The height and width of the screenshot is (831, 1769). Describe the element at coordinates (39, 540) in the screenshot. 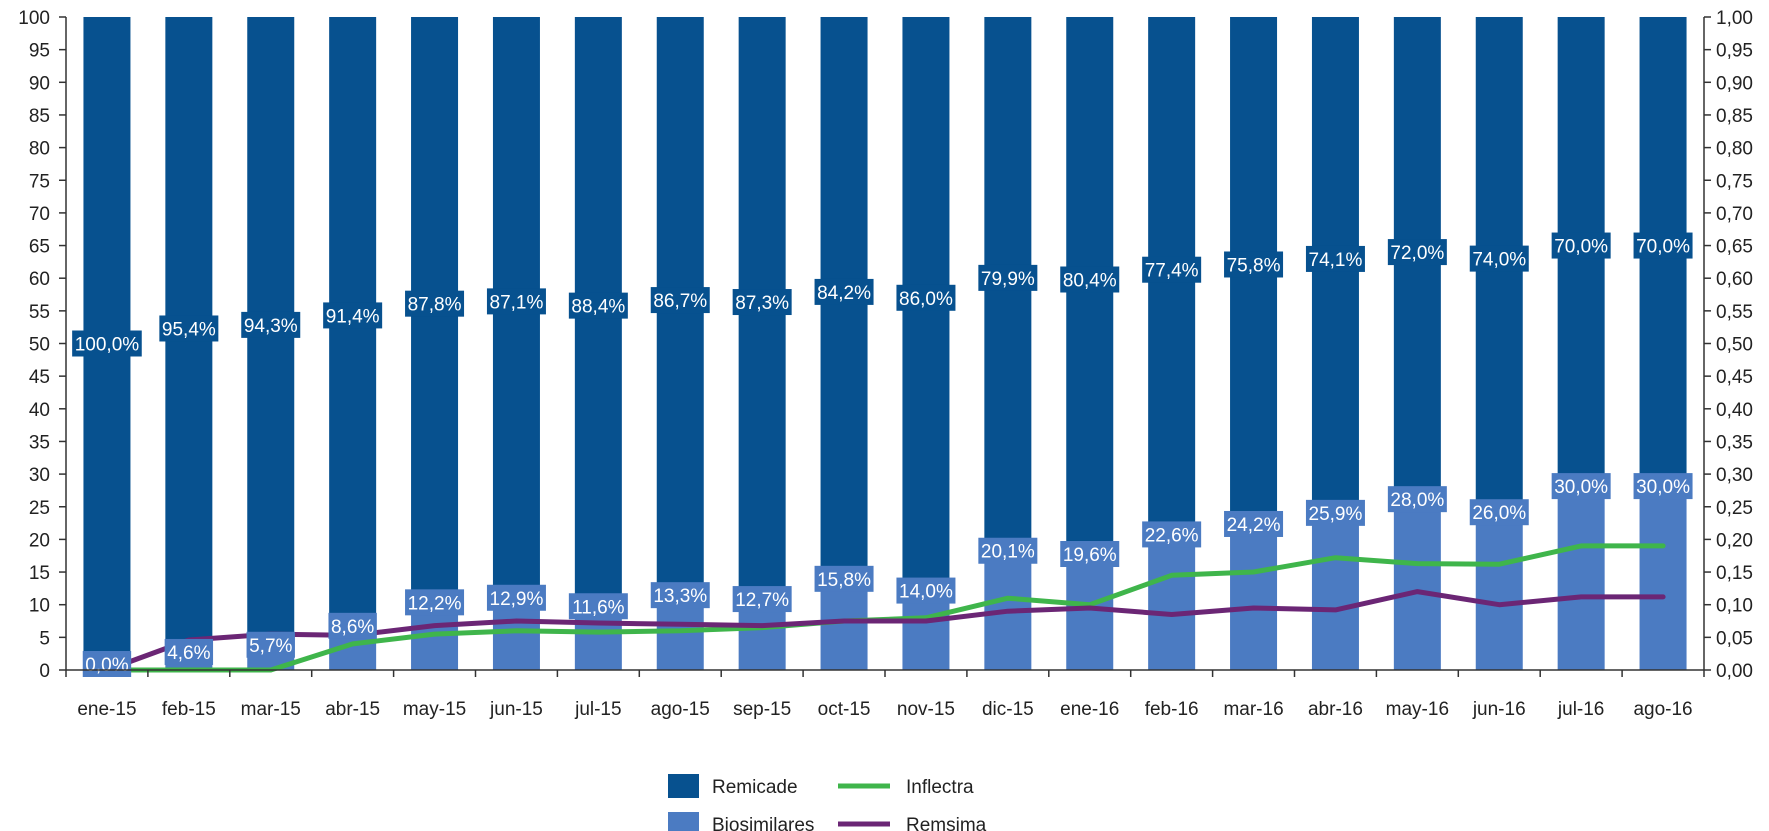

I see `y-left-tick-label: 20` at that location.